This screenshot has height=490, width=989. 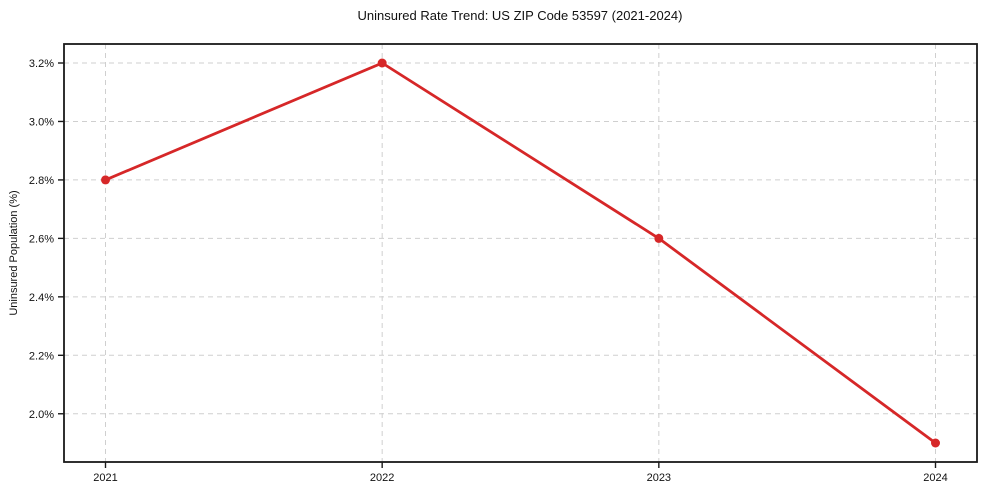 I want to click on data-point-2023, so click(x=659, y=238).